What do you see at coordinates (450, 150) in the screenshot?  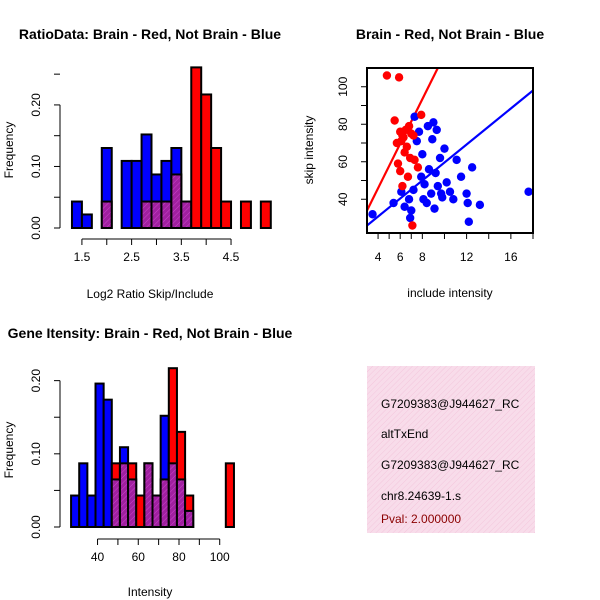 I see `scatter-plot-box` at bounding box center [450, 150].